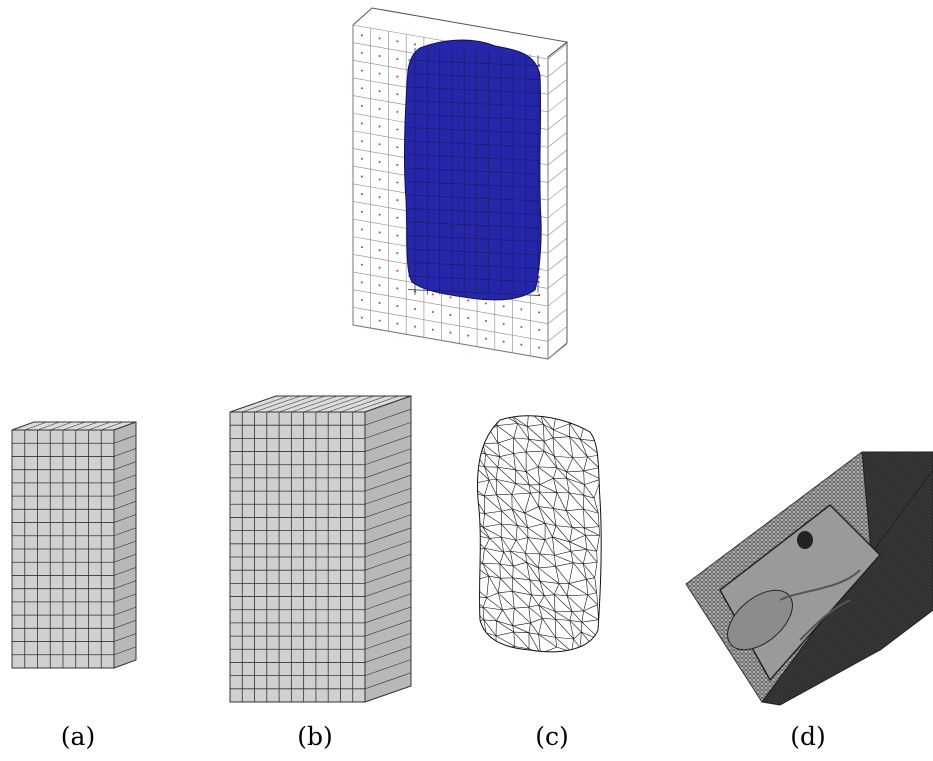  I want to click on hex-mesh-a, so click(74, 545).